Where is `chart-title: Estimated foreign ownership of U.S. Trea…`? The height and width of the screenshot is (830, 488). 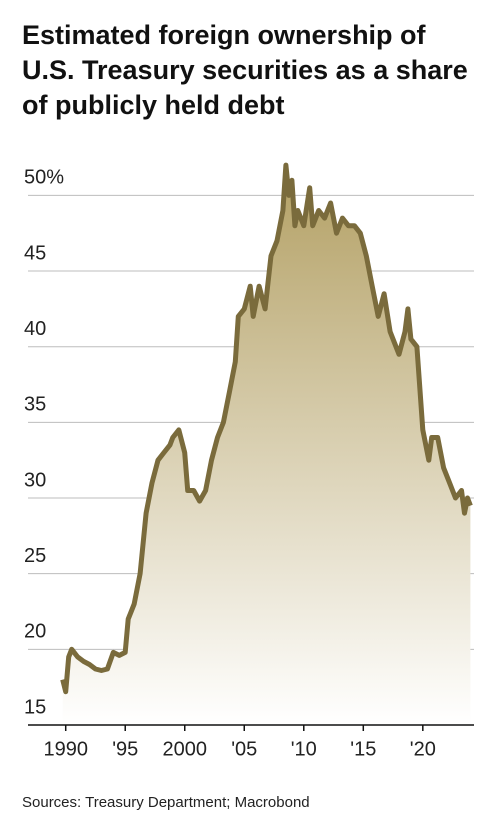
chart-title: Estimated foreign ownership of U.S. Trea… is located at coordinates (245, 70).